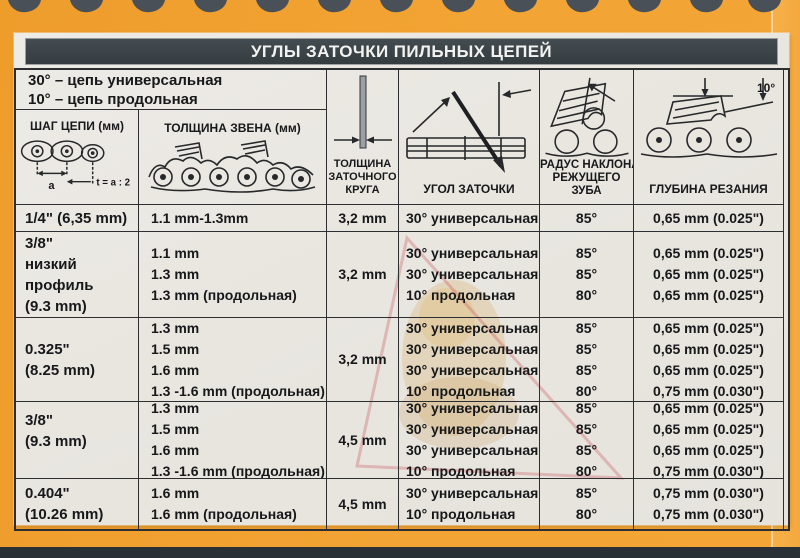  What do you see at coordinates (709, 504) in the screenshot?
I see `depth-cell: 0,75 mm (0.030") 0,75 mm (0.030")` at bounding box center [709, 504].